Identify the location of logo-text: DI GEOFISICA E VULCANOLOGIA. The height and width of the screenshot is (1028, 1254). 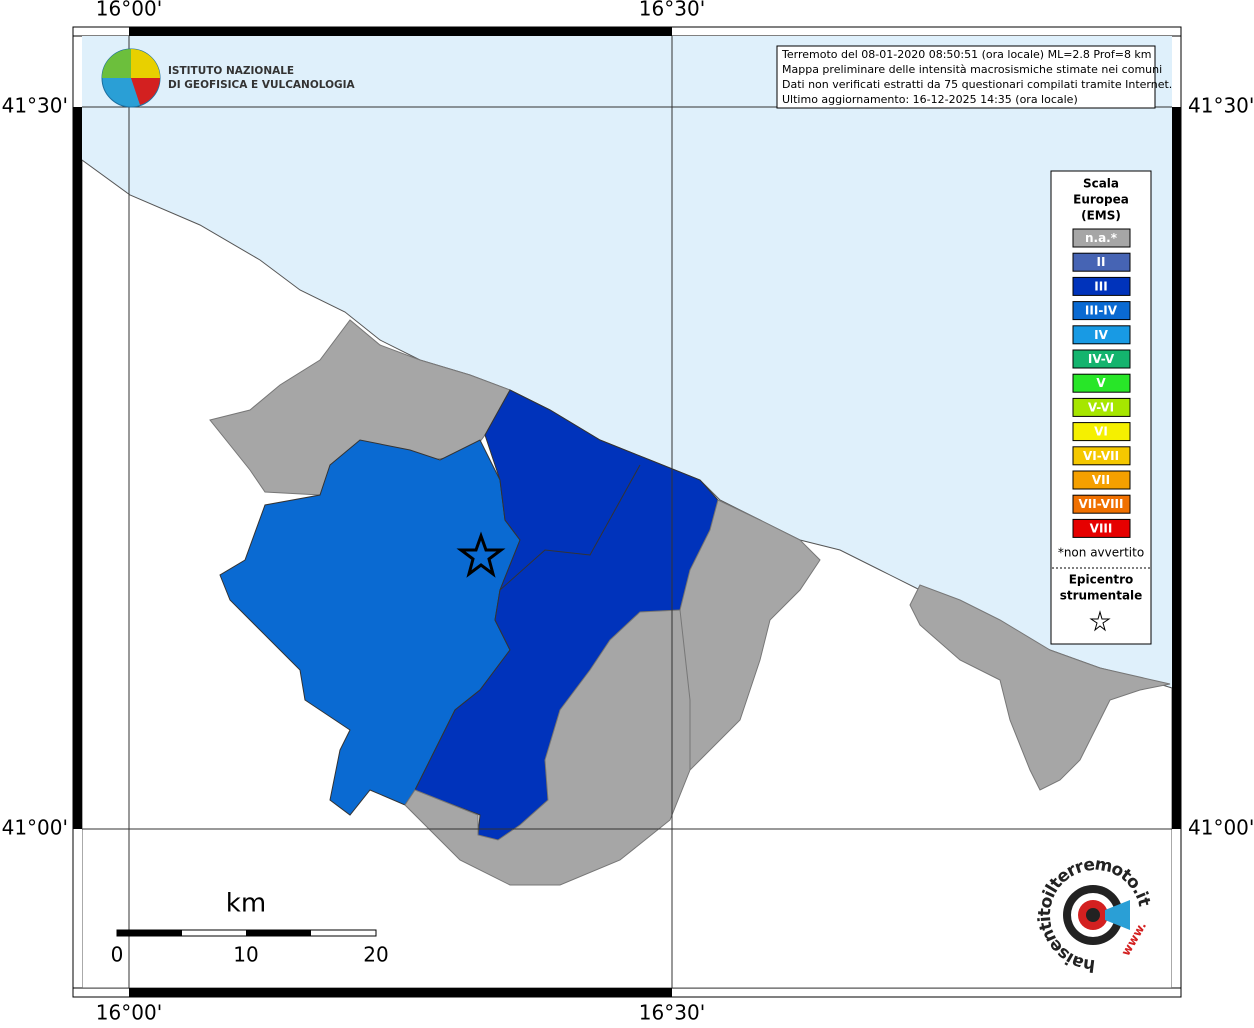
(262, 85).